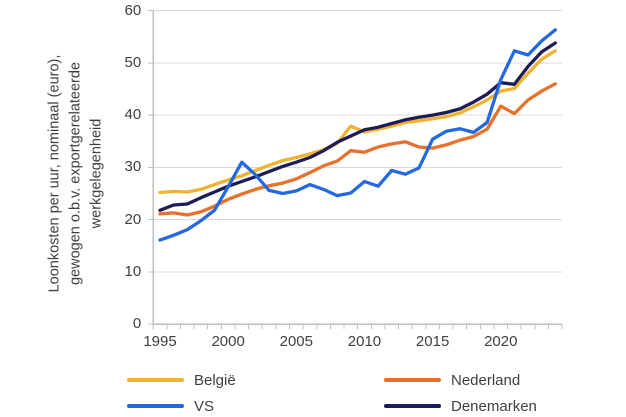 This screenshot has height=417, width=626. I want to click on legend-swatch-denemarken, so click(412, 406).